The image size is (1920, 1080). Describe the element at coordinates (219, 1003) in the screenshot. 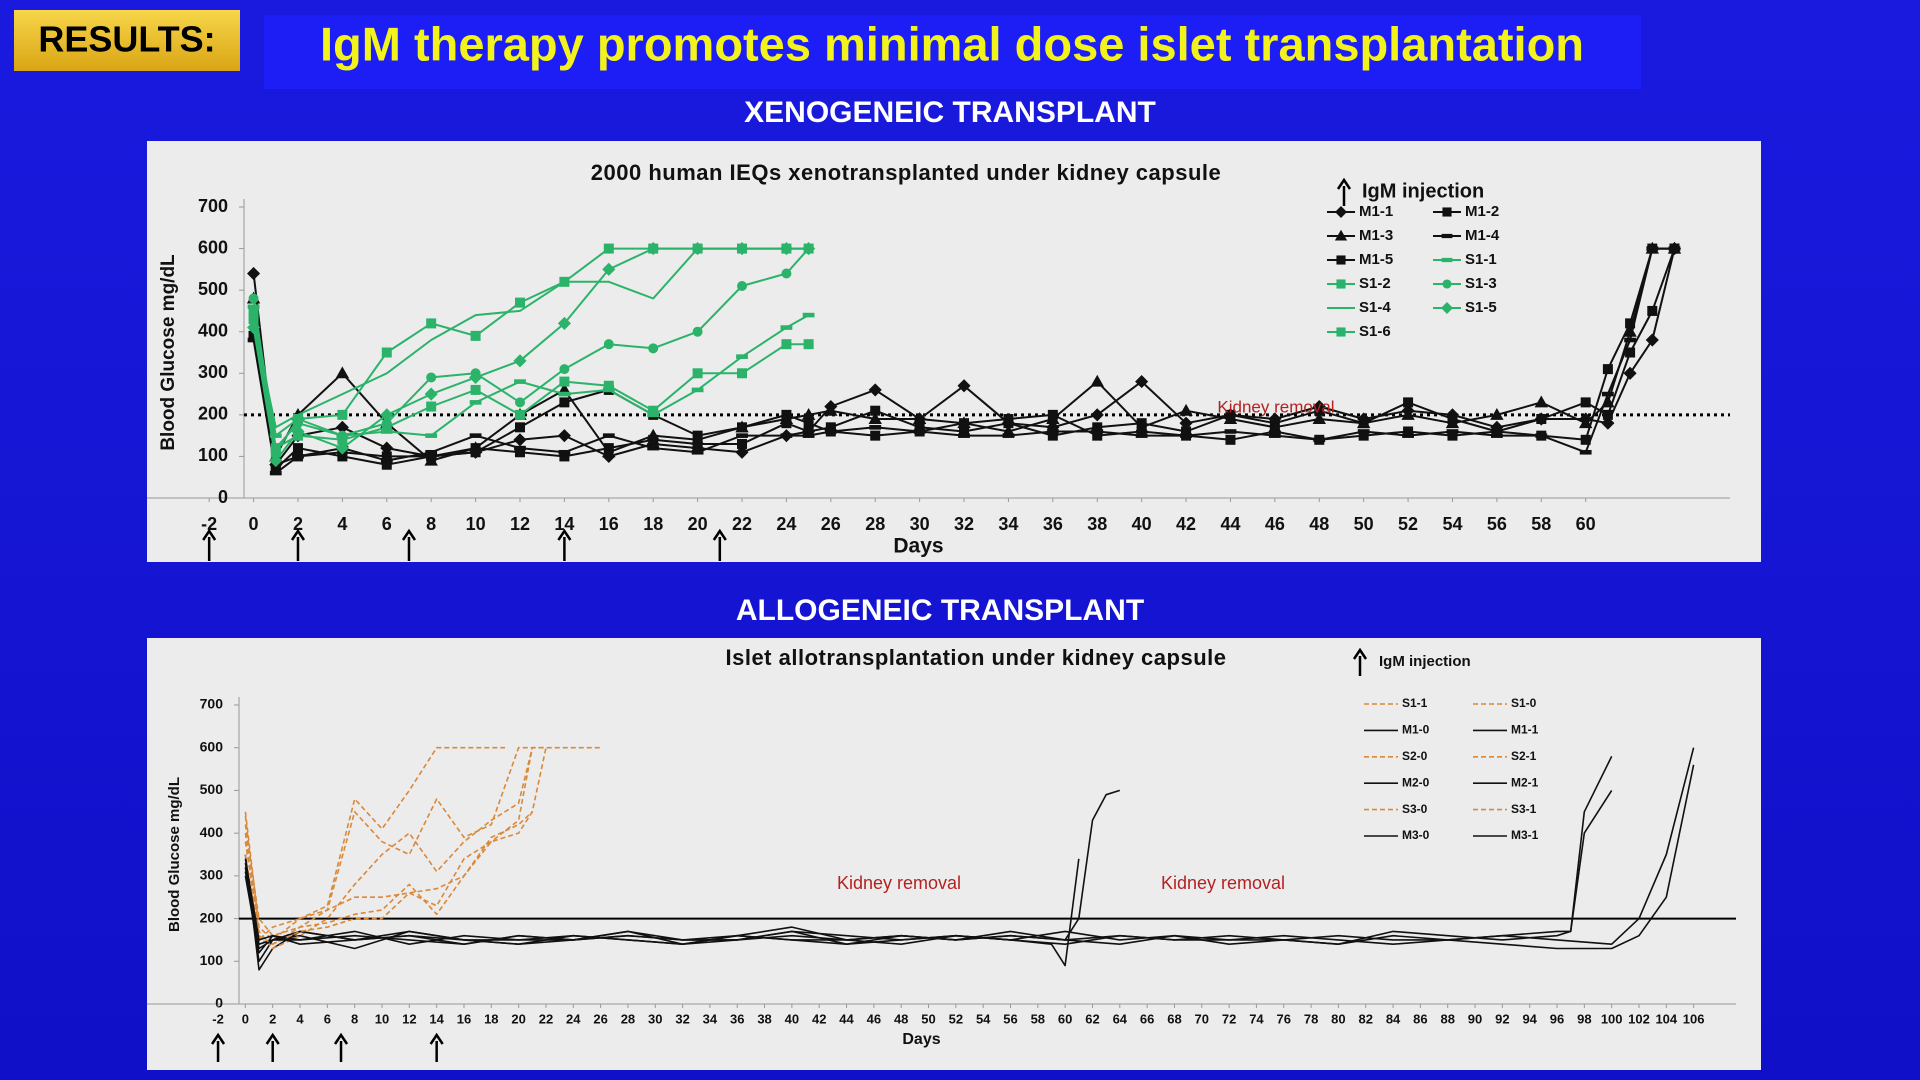

I see `y-tick-label: 0` at that location.